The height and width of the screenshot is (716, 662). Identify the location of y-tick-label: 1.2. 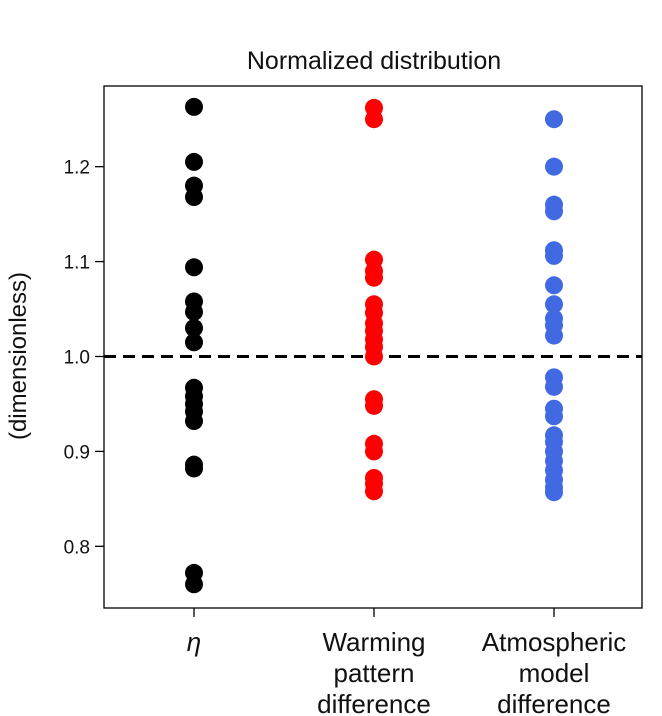
(77, 168).